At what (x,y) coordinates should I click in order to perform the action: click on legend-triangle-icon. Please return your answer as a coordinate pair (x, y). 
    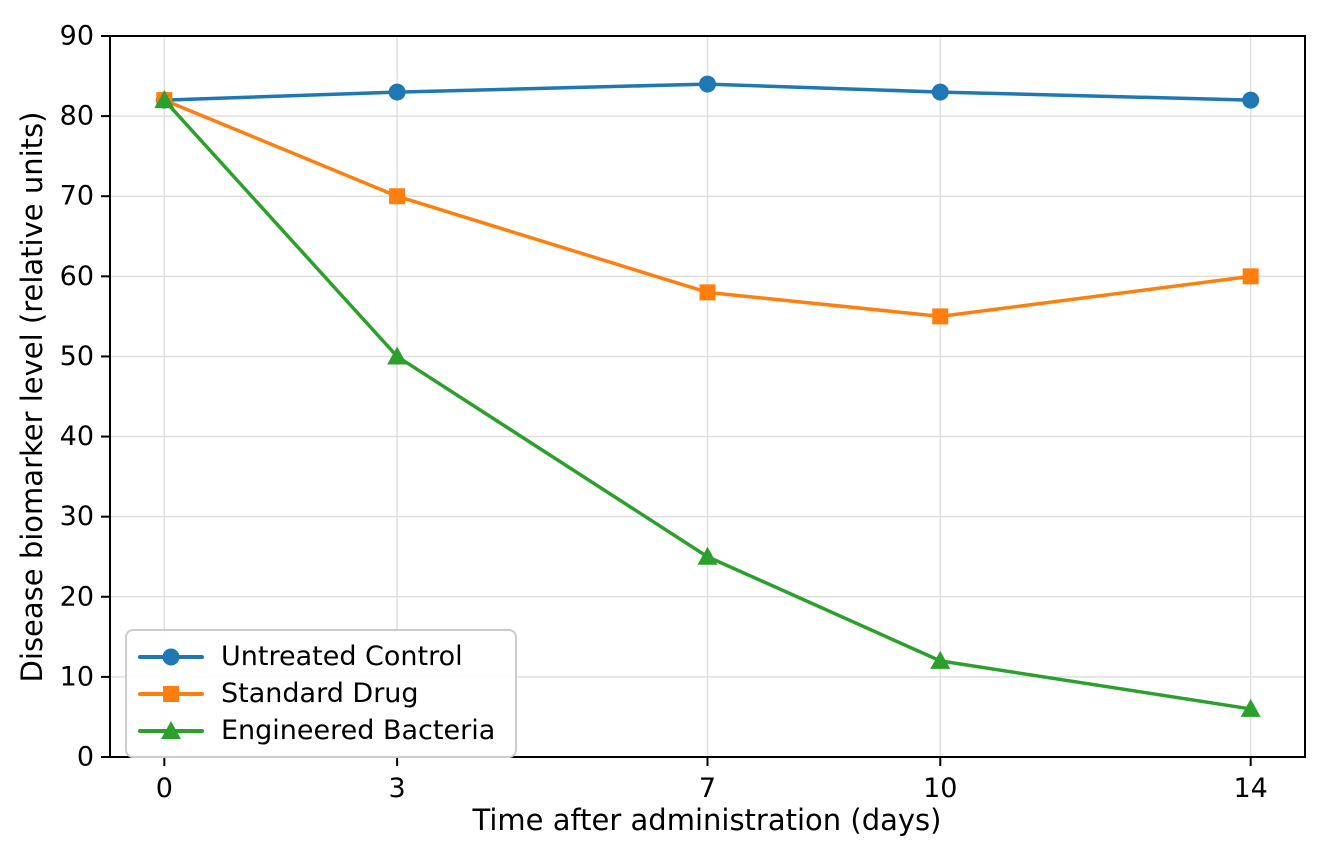
    Looking at the image, I should click on (171, 729).